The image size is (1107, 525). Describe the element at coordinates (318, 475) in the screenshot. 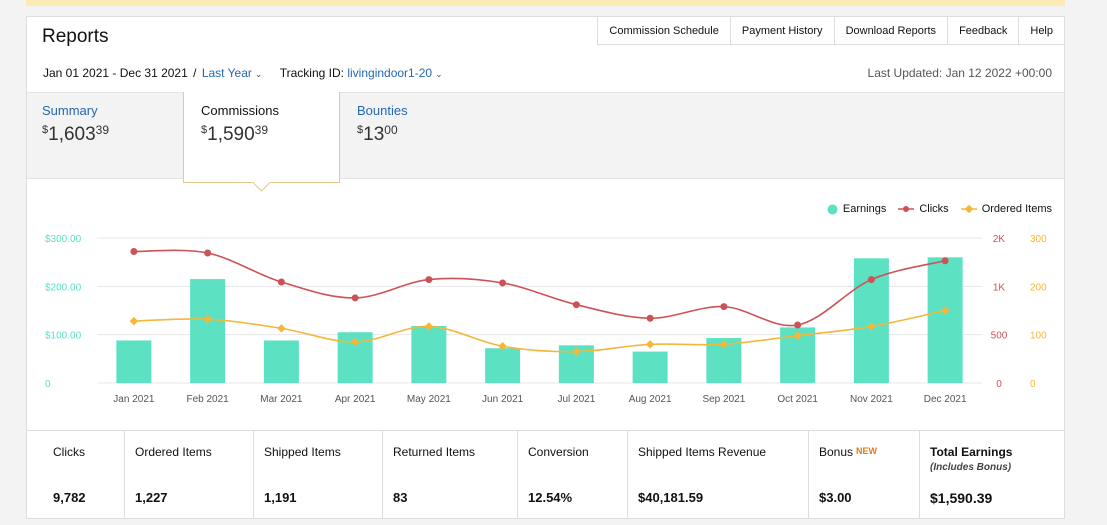

I see `stat-shipped-items: Shipped Items 1,191` at that location.